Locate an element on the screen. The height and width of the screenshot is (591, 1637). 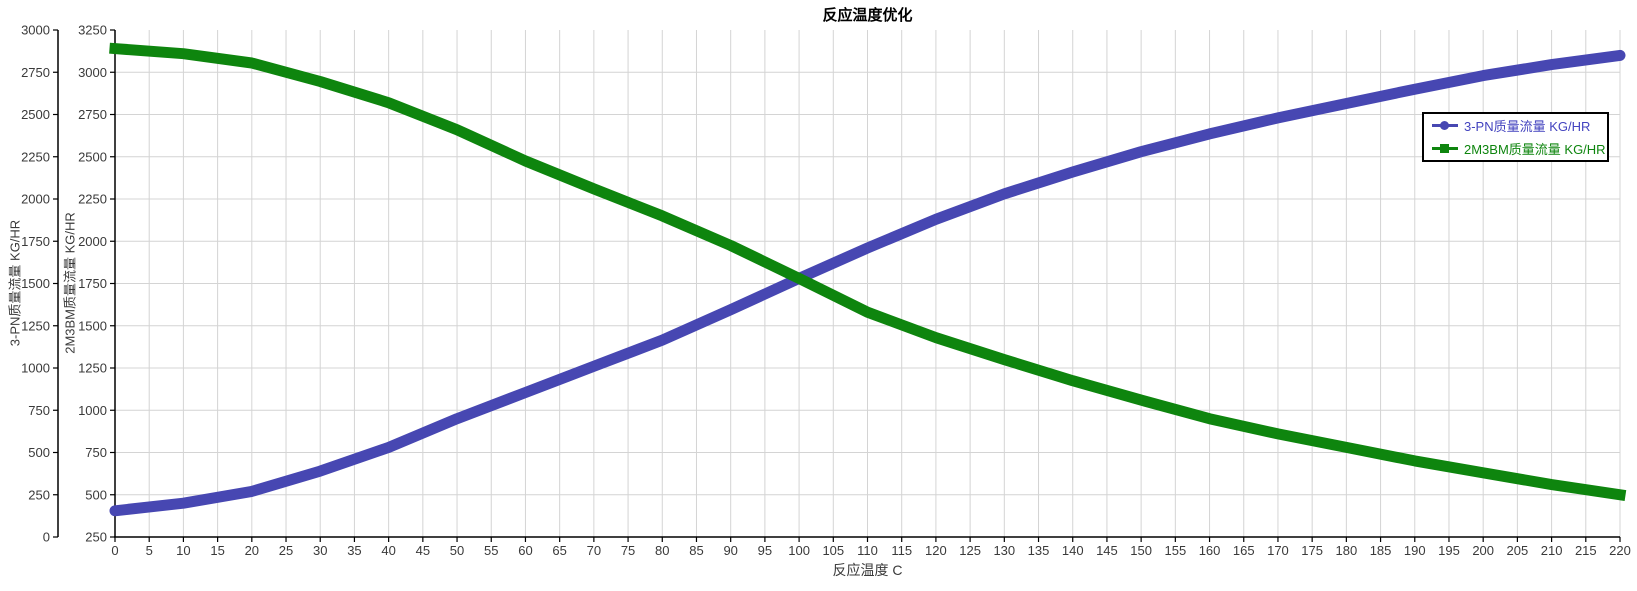
y-axis-outer-title: 3-PN质量流量 KG/HR is located at coordinates (15, 283).